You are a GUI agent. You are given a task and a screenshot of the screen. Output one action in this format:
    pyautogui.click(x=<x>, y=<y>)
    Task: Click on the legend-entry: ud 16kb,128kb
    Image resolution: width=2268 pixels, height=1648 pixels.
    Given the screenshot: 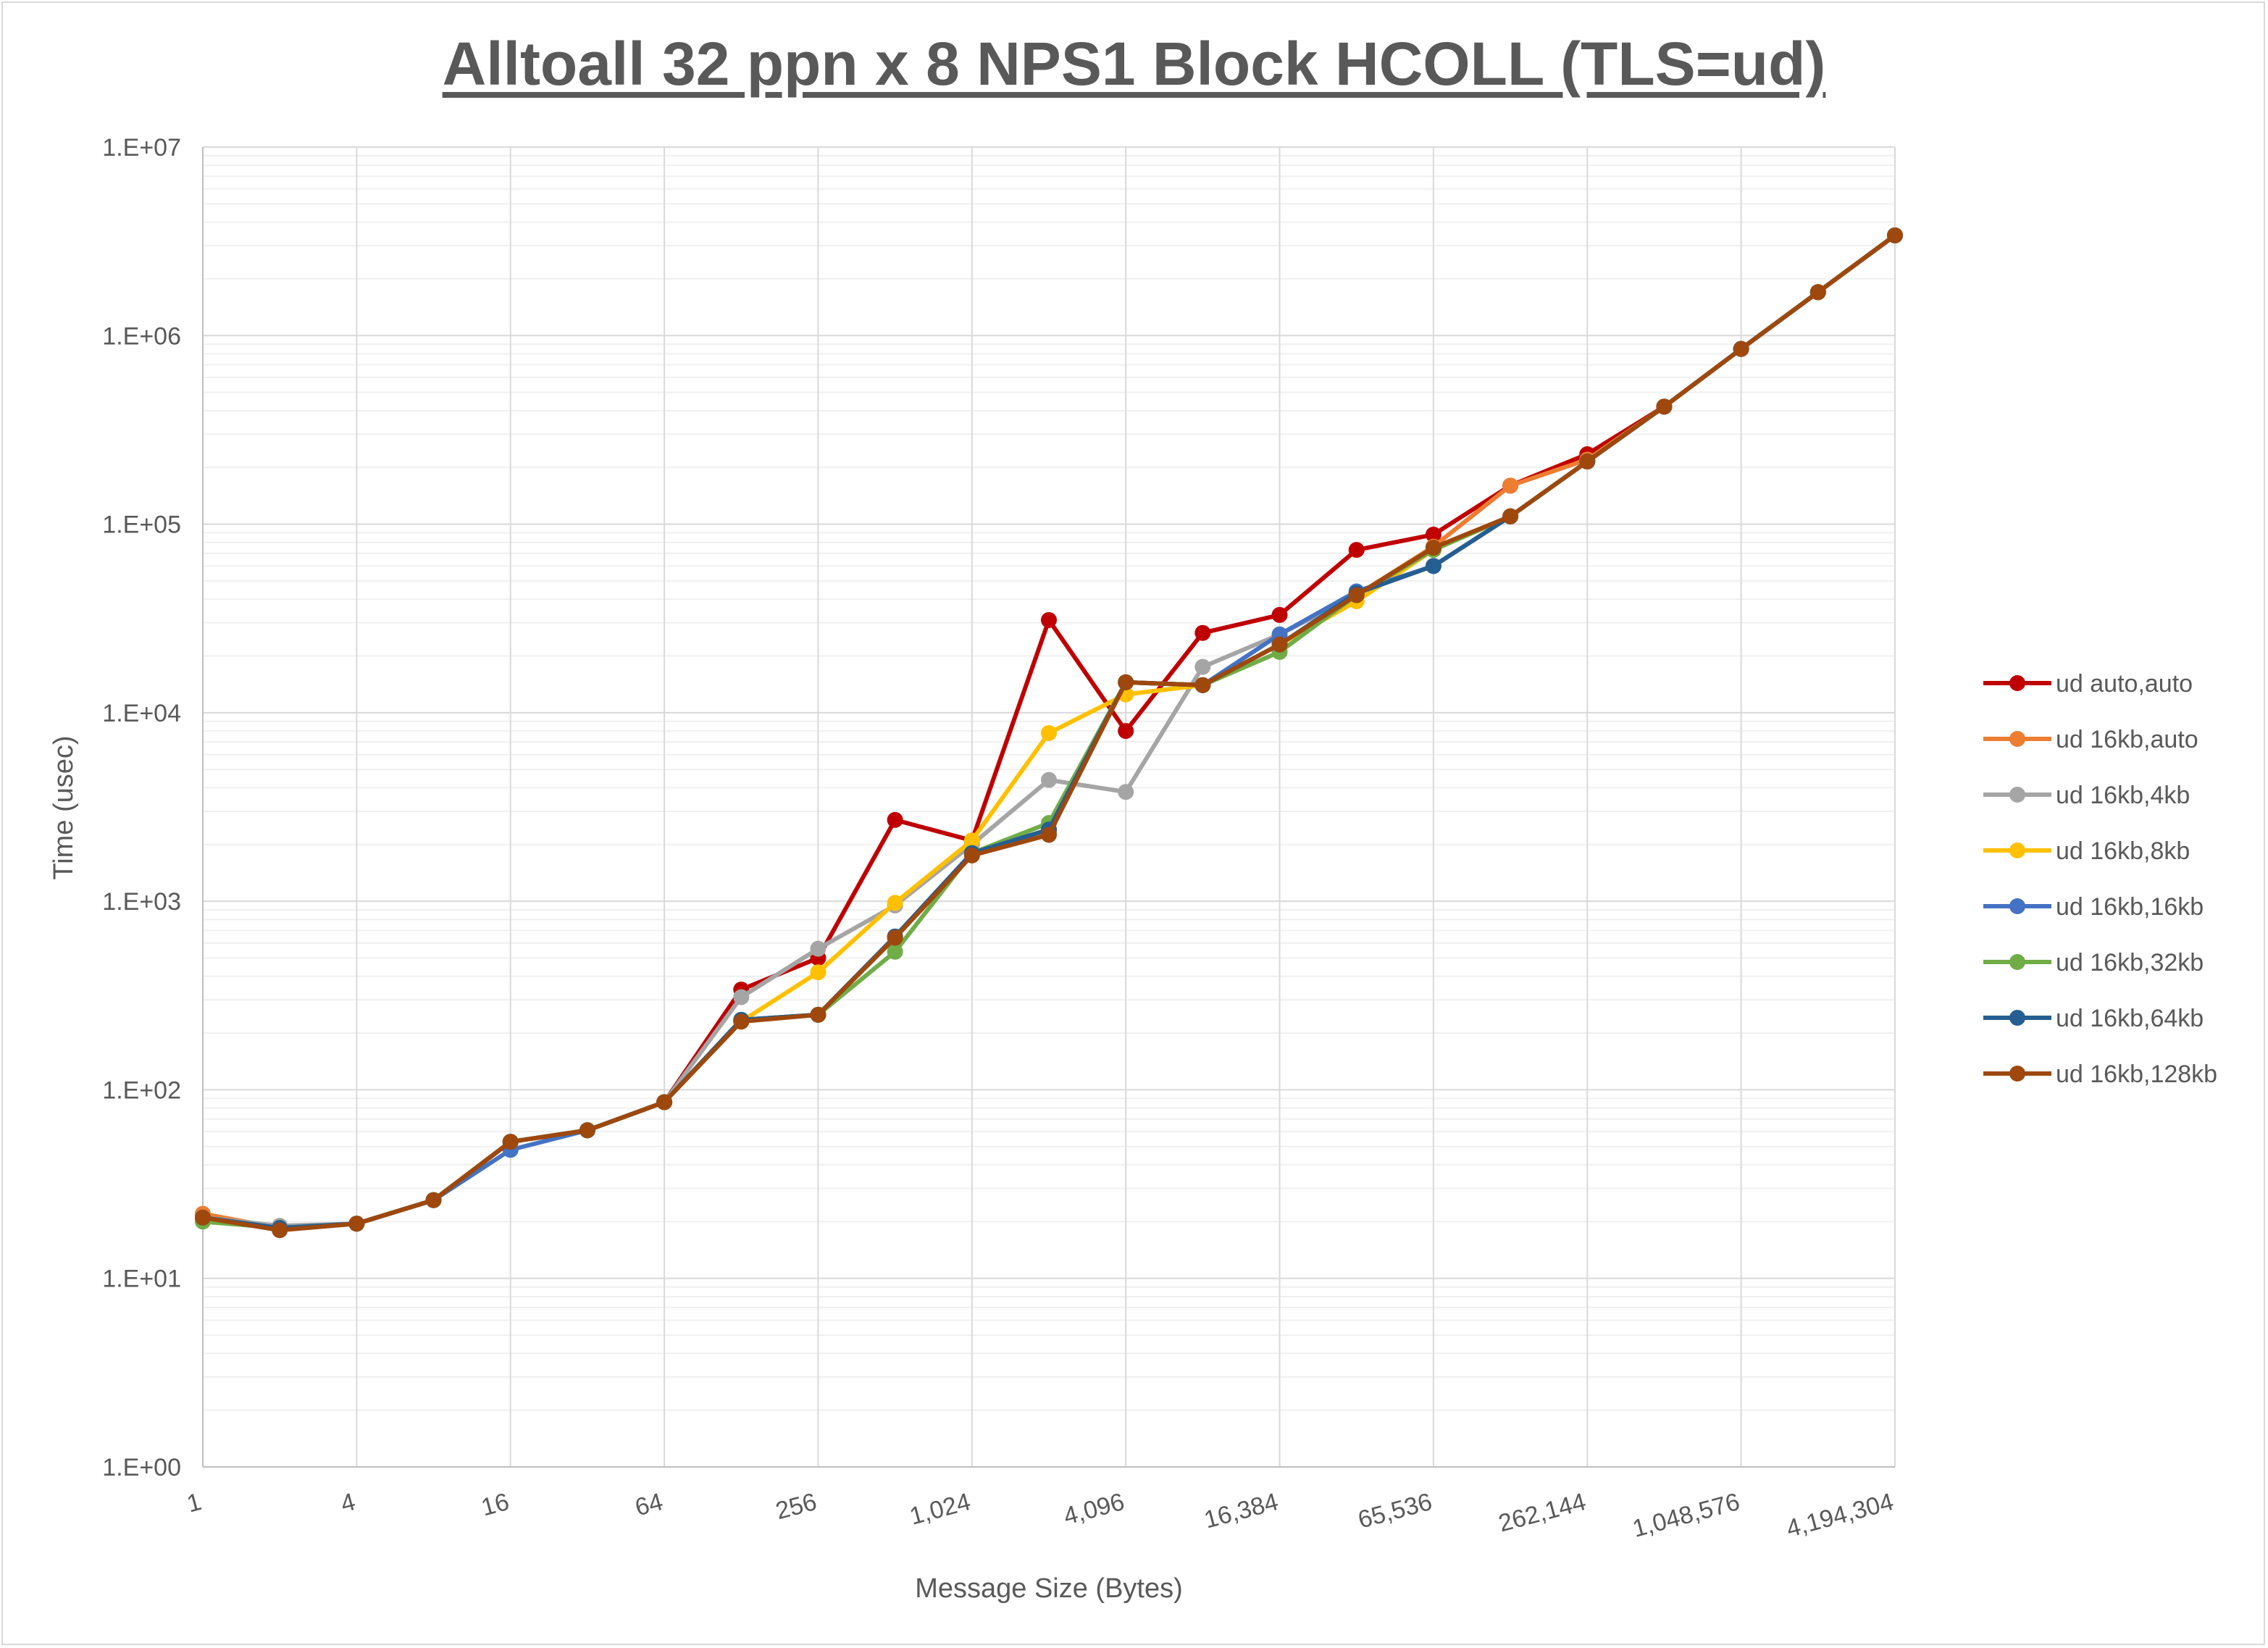 What is the action you would take?
    pyautogui.click(x=2100, y=1074)
    